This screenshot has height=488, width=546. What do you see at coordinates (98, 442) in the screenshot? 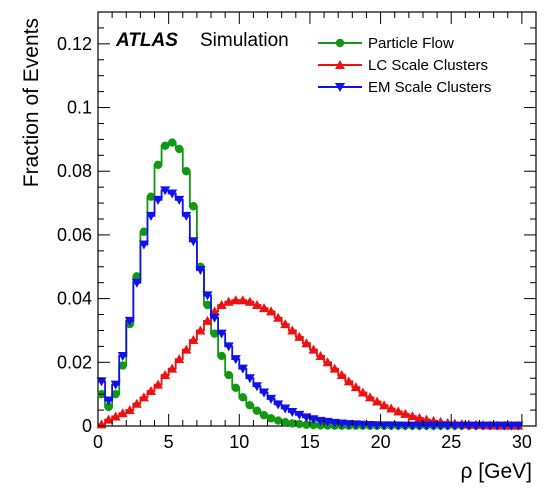
I see `x-tick-label: 0` at bounding box center [98, 442].